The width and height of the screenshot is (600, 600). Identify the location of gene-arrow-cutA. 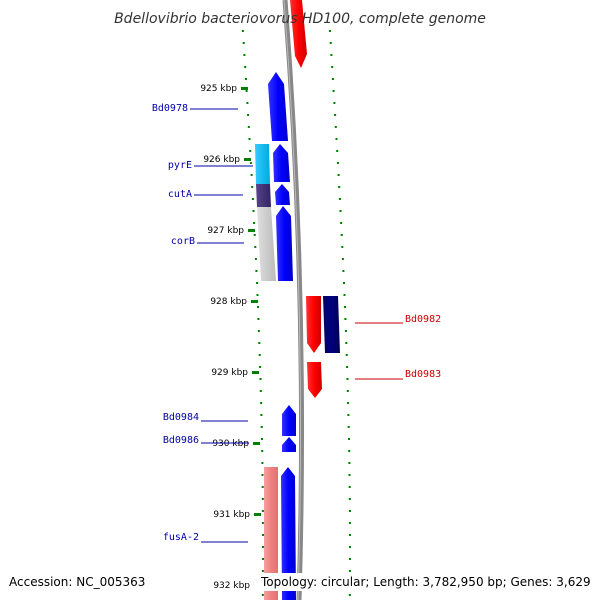
(282, 194).